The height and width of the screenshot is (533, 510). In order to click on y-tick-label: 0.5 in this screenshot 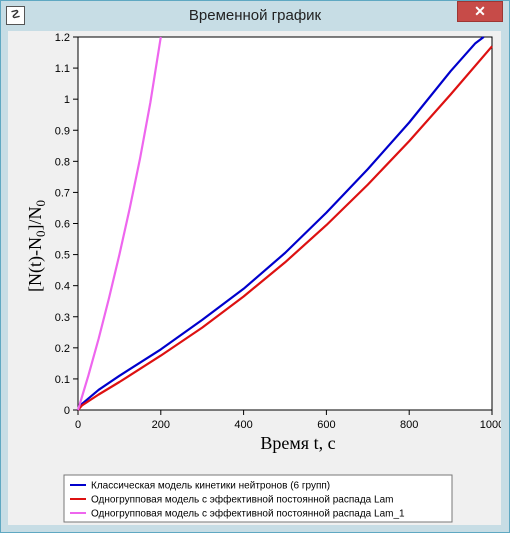, I will do `click(62, 256)`.